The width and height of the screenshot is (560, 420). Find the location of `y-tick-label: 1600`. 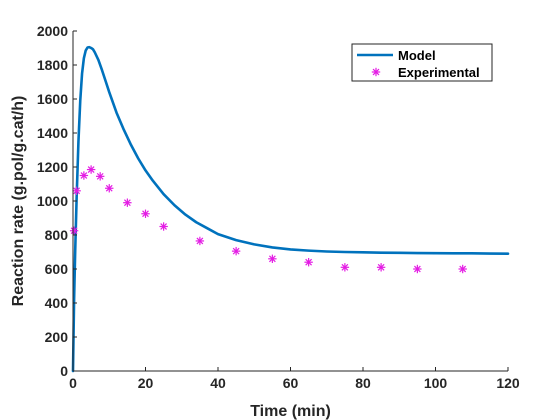

y-tick-label: 1600 is located at coordinates (52, 99).